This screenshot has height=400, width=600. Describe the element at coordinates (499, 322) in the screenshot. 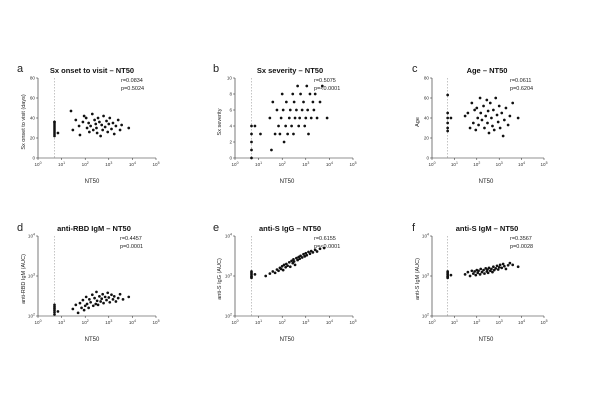

I see `x-tick-label: 103` at that location.